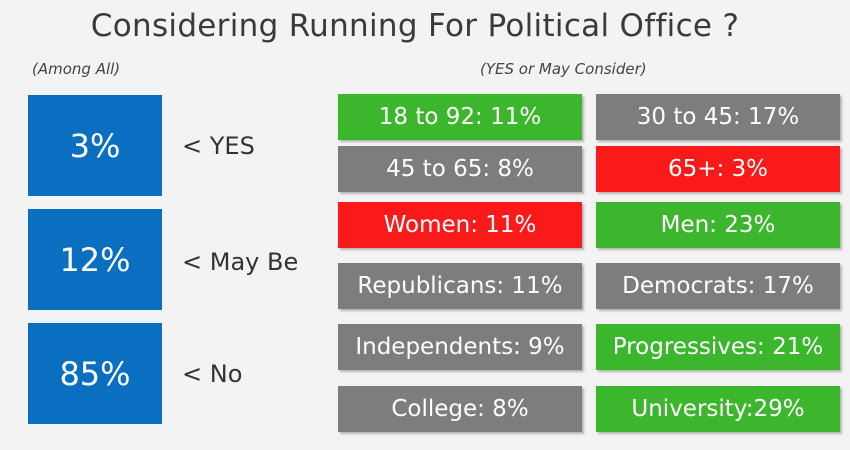 The height and width of the screenshot is (450, 850). Describe the element at coordinates (460, 347) in the screenshot. I see `cell-independents: Independents: 9%` at that location.